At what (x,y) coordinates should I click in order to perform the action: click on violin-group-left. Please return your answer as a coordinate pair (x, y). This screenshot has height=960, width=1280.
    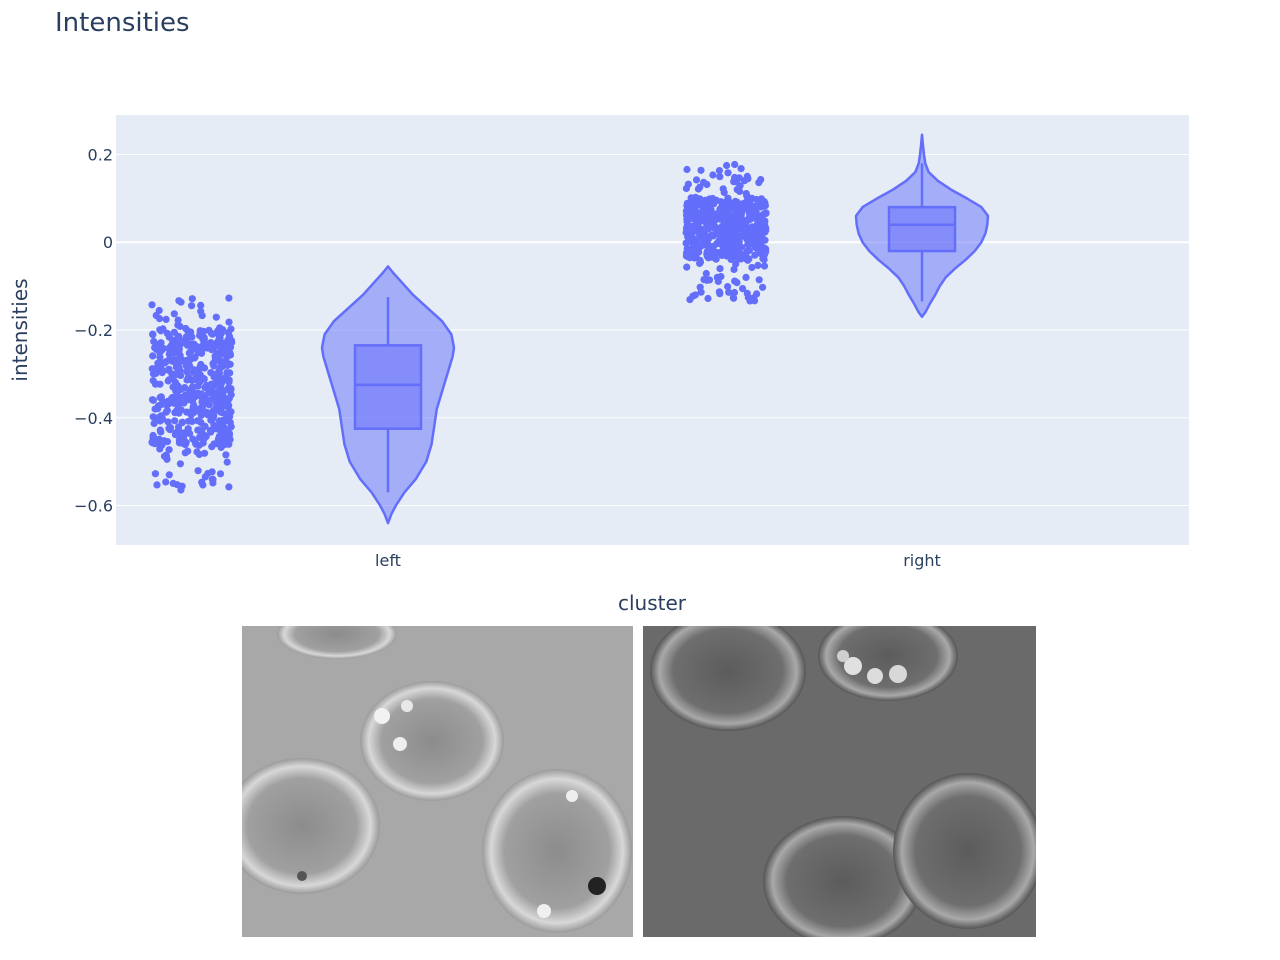
    Looking at the image, I should click on (302, 395).